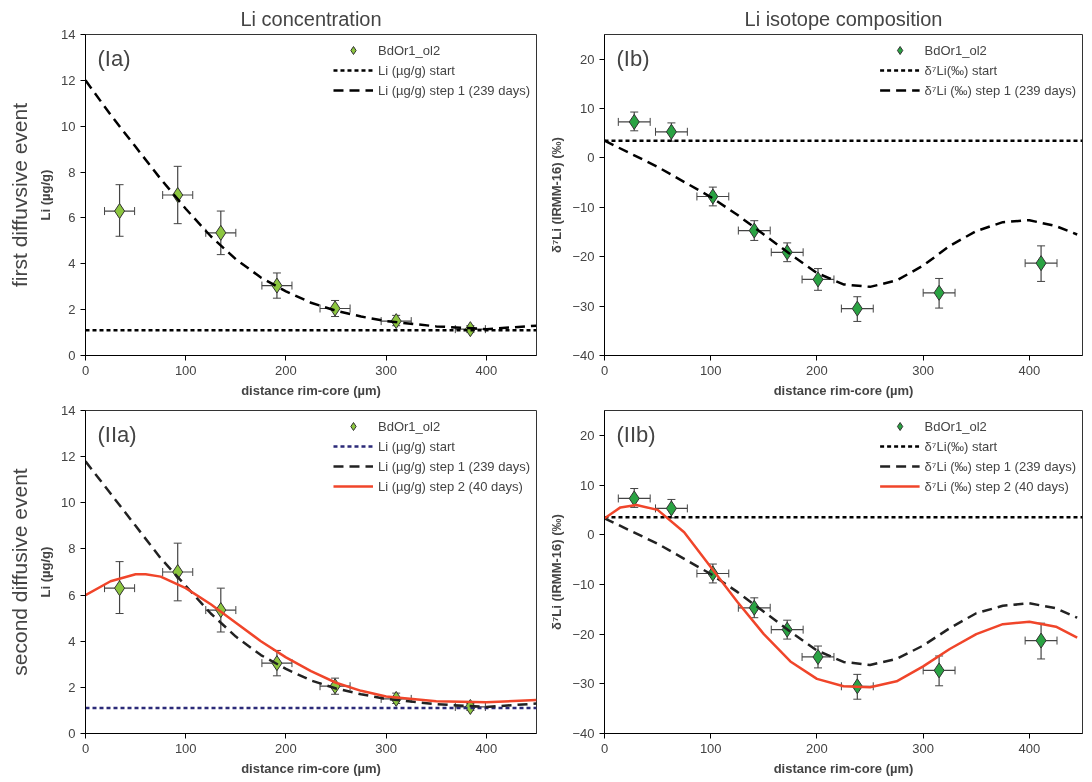  What do you see at coordinates (311, 18) in the screenshot?
I see `chart-title: Li concentration` at bounding box center [311, 18].